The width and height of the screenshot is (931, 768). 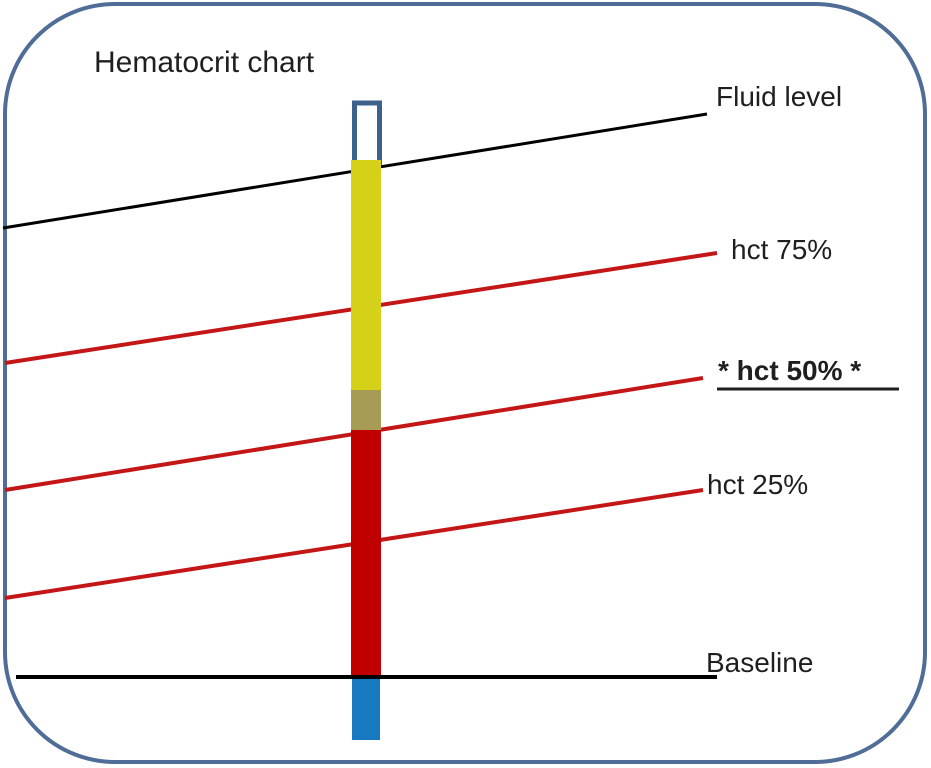 What do you see at coordinates (366, 554) in the screenshot?
I see `tube-rbc-segment` at bounding box center [366, 554].